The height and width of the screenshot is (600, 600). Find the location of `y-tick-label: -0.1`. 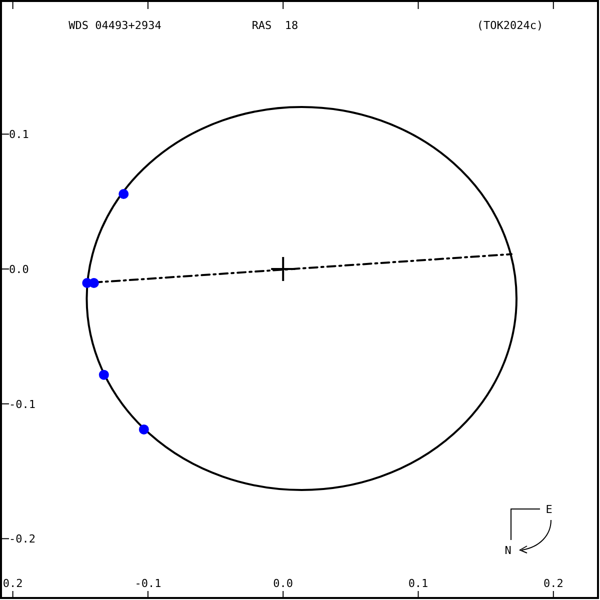

y-tick-label: -0.1 is located at coordinates (22, 404).